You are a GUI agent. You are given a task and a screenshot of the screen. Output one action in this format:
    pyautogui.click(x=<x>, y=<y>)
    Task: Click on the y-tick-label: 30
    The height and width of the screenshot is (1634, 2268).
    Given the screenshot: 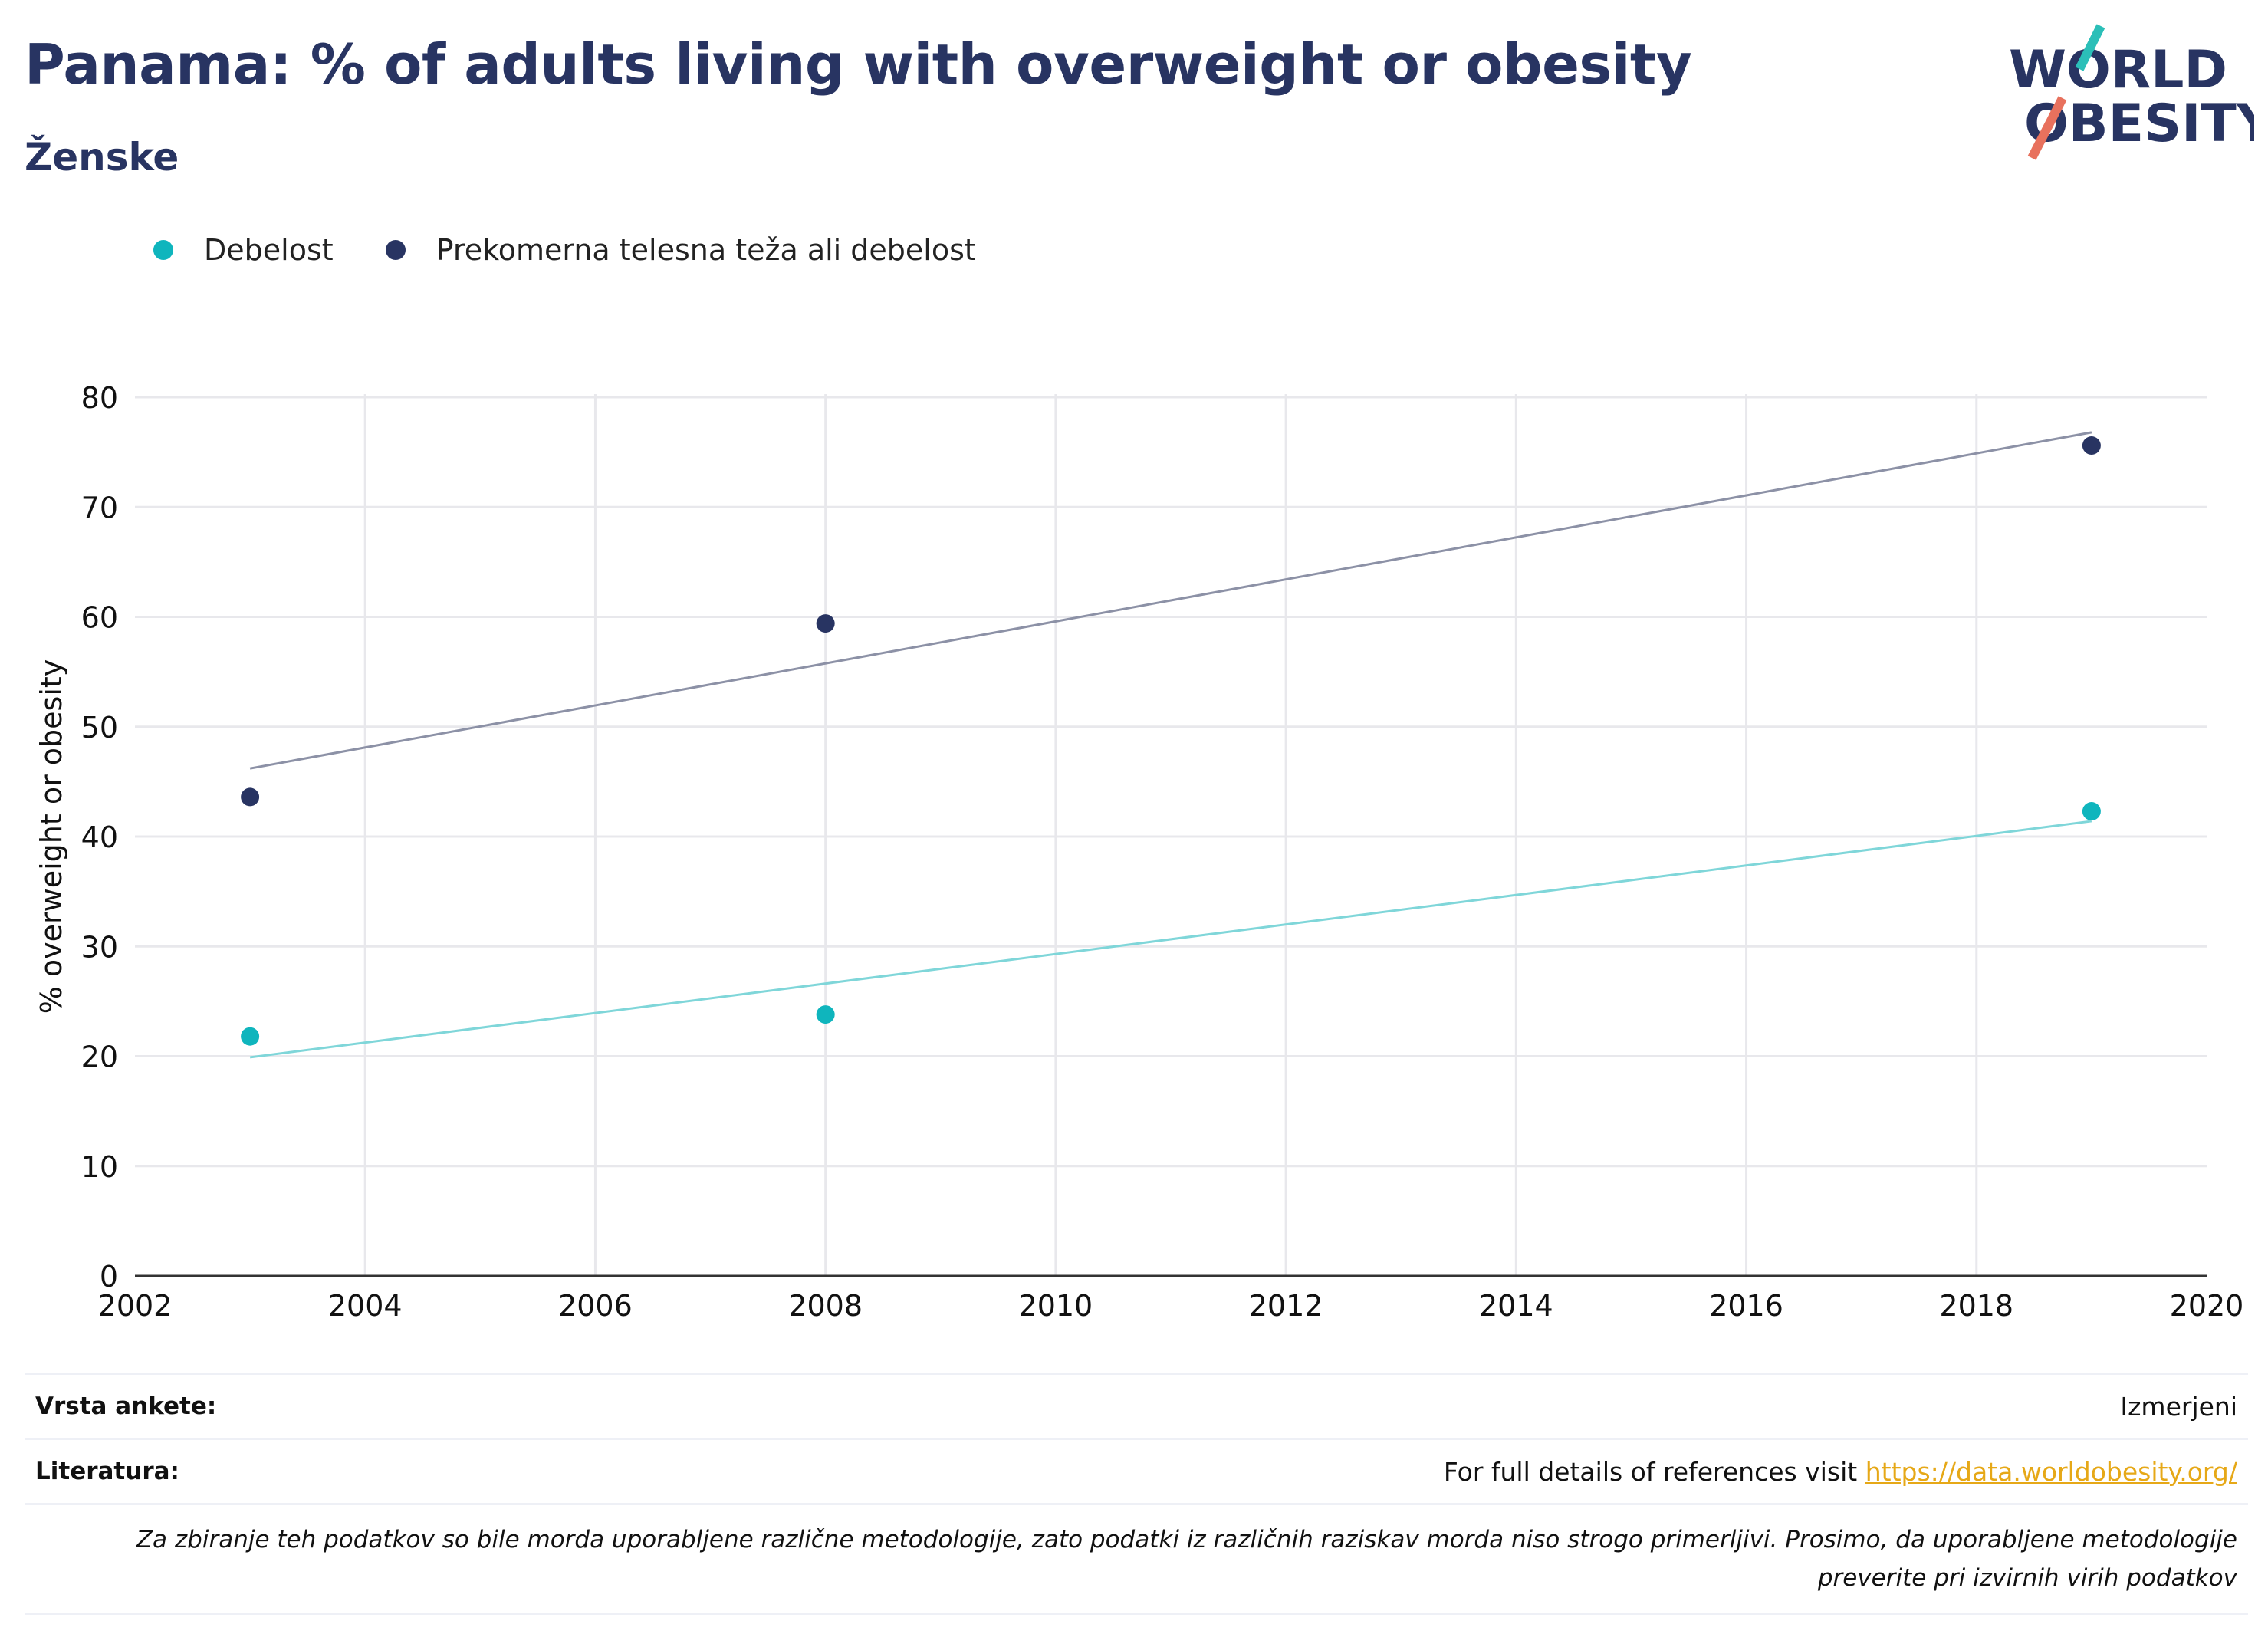 What is the action you would take?
    pyautogui.click(x=99, y=947)
    